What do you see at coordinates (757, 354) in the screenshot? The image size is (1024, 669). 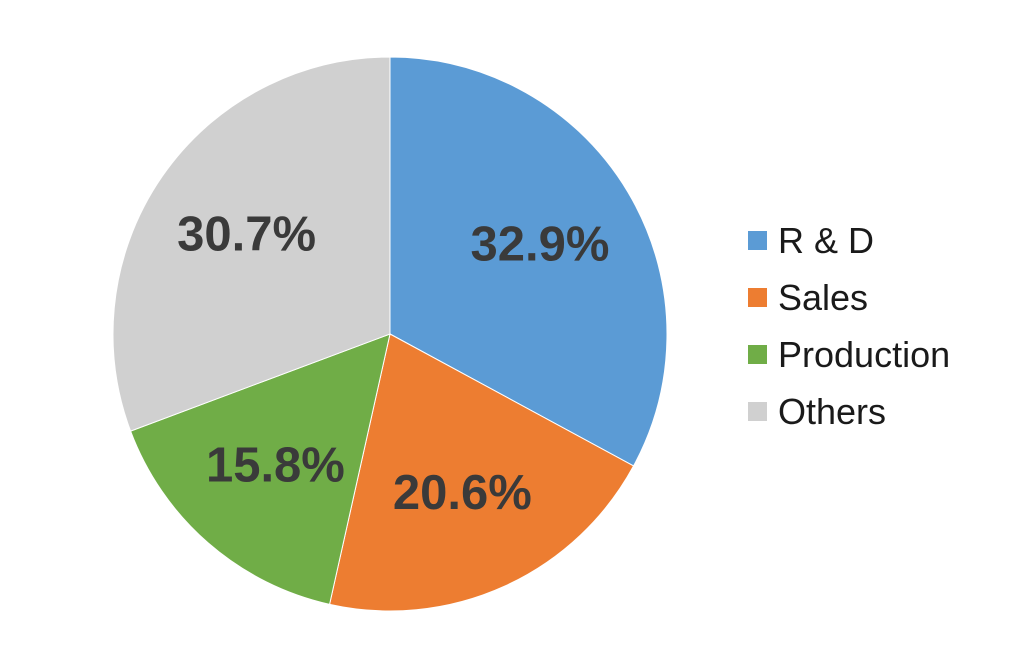 I see `legend-swatch-production` at bounding box center [757, 354].